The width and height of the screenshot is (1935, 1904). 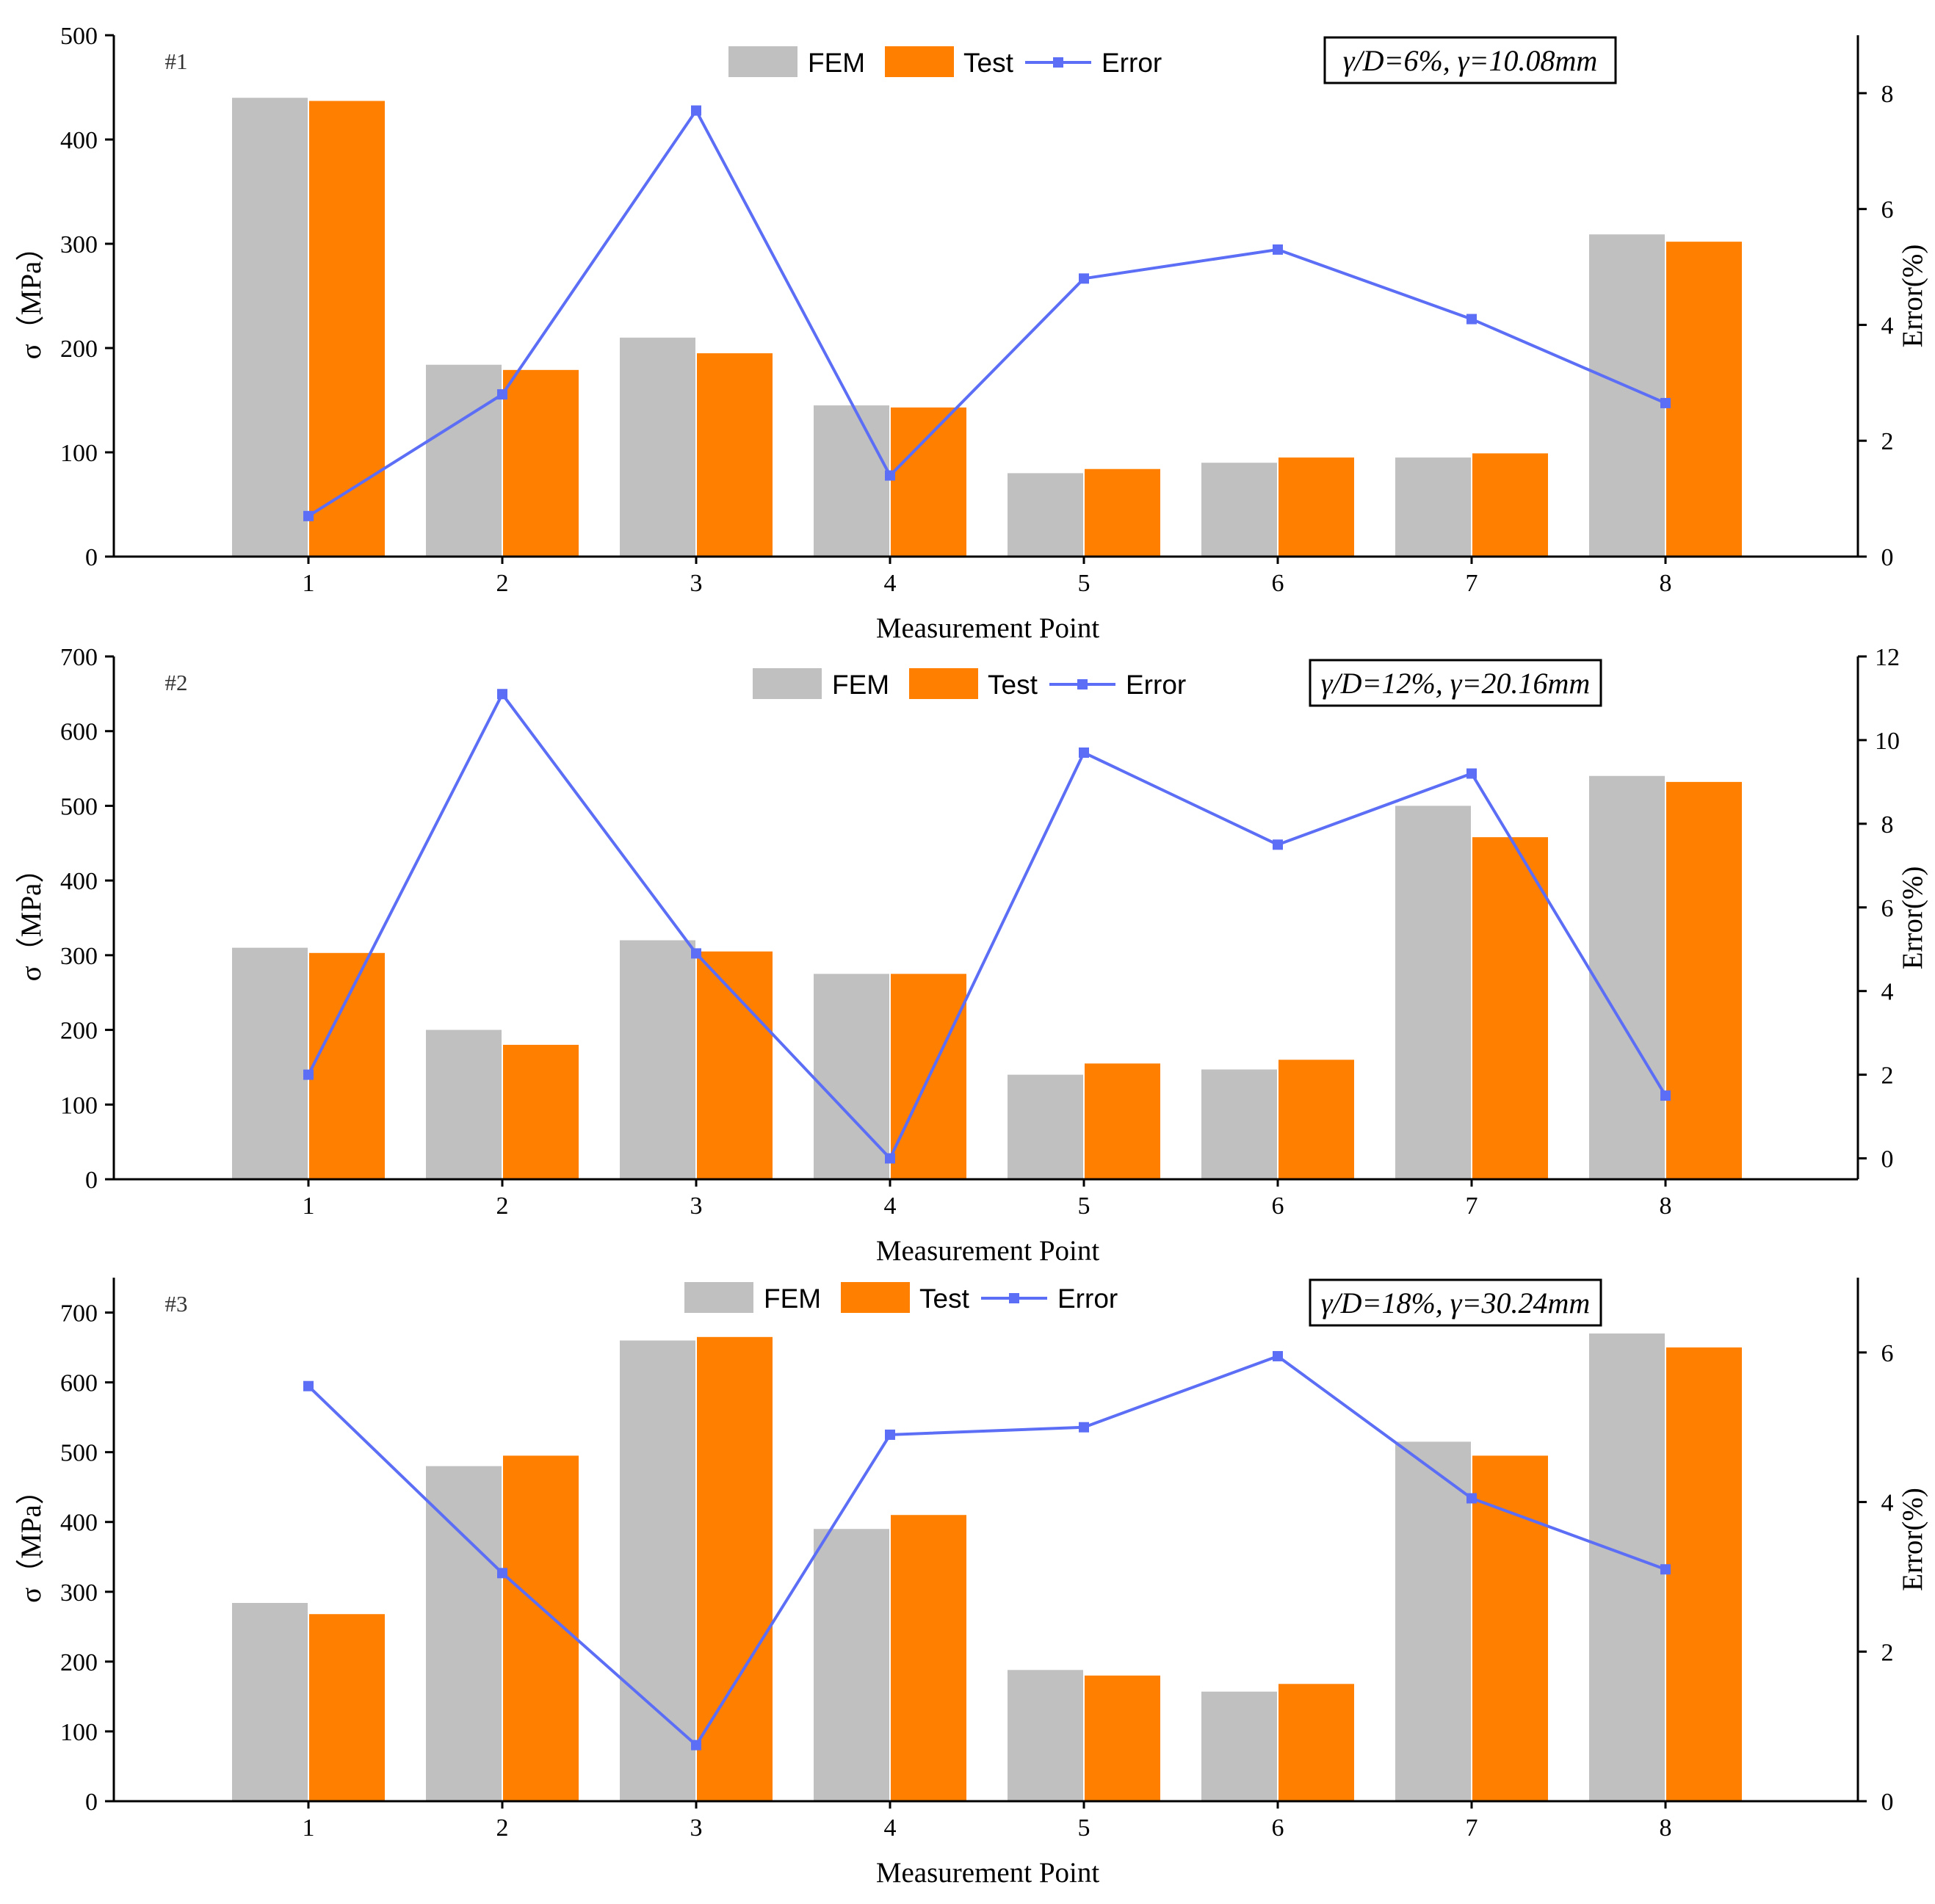 I want to click on y2-tick-label: 4, so click(x=1887, y=1503).